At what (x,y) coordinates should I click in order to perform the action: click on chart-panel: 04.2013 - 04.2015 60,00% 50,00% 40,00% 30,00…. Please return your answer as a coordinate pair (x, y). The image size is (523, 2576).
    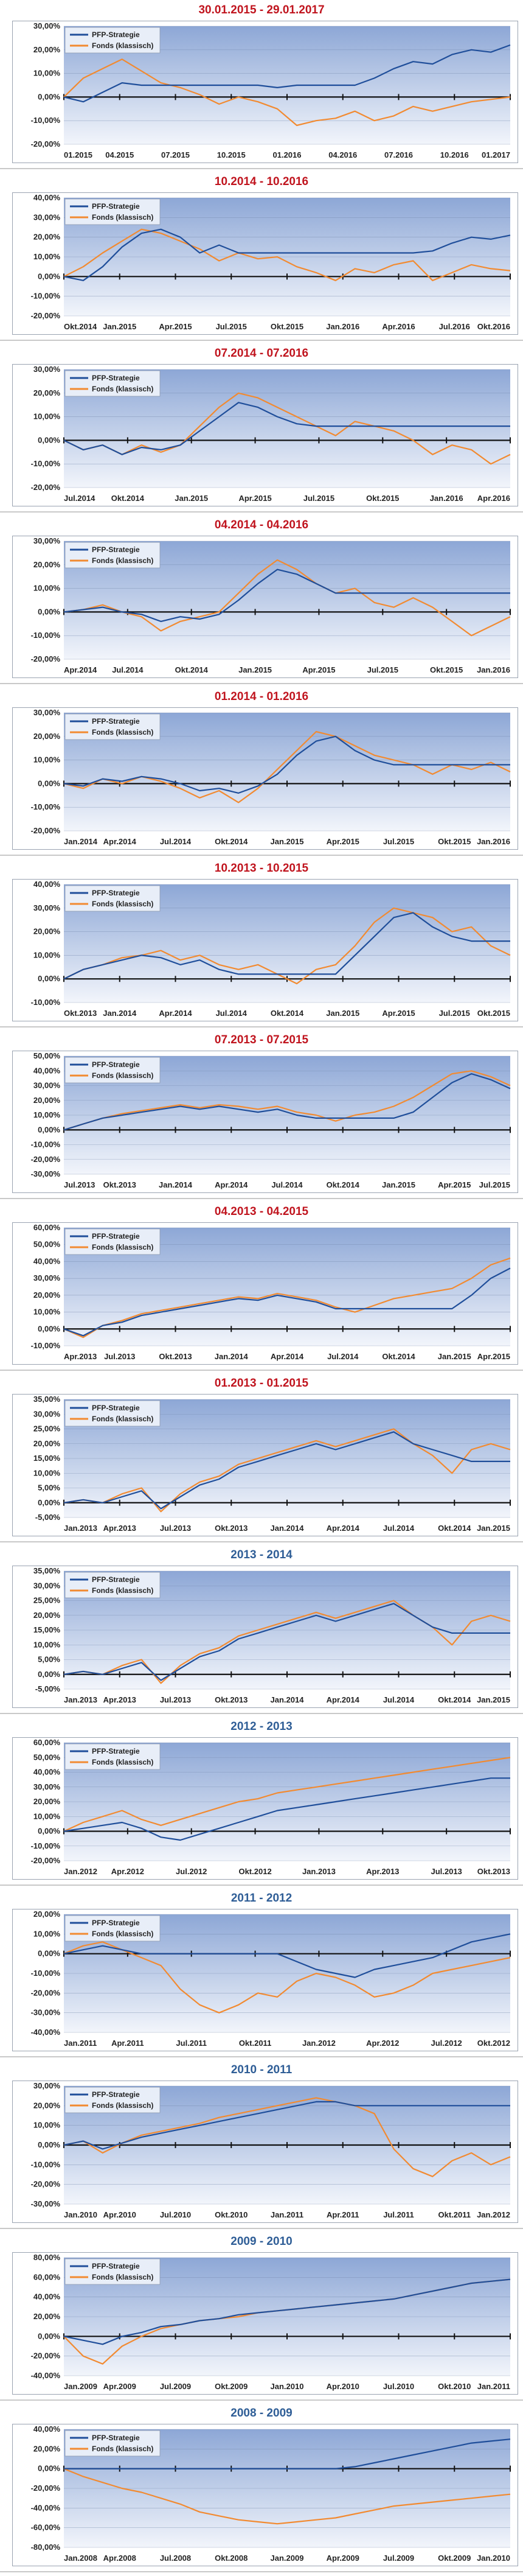
    Looking at the image, I should click on (261, 1288).